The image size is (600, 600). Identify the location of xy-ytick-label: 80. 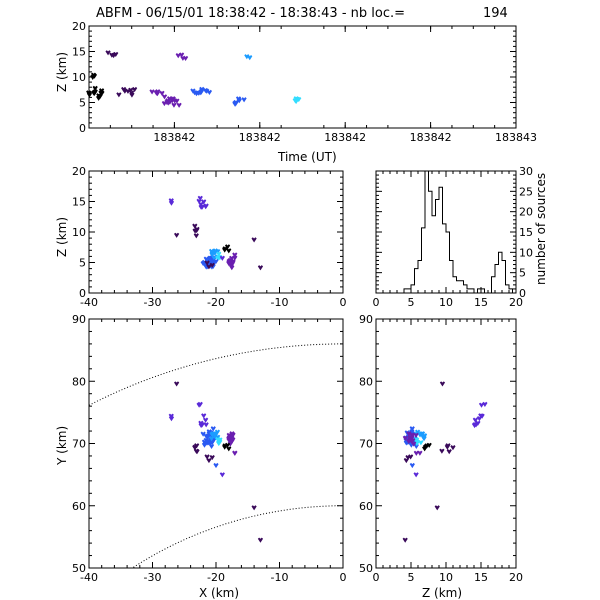
(79, 381).